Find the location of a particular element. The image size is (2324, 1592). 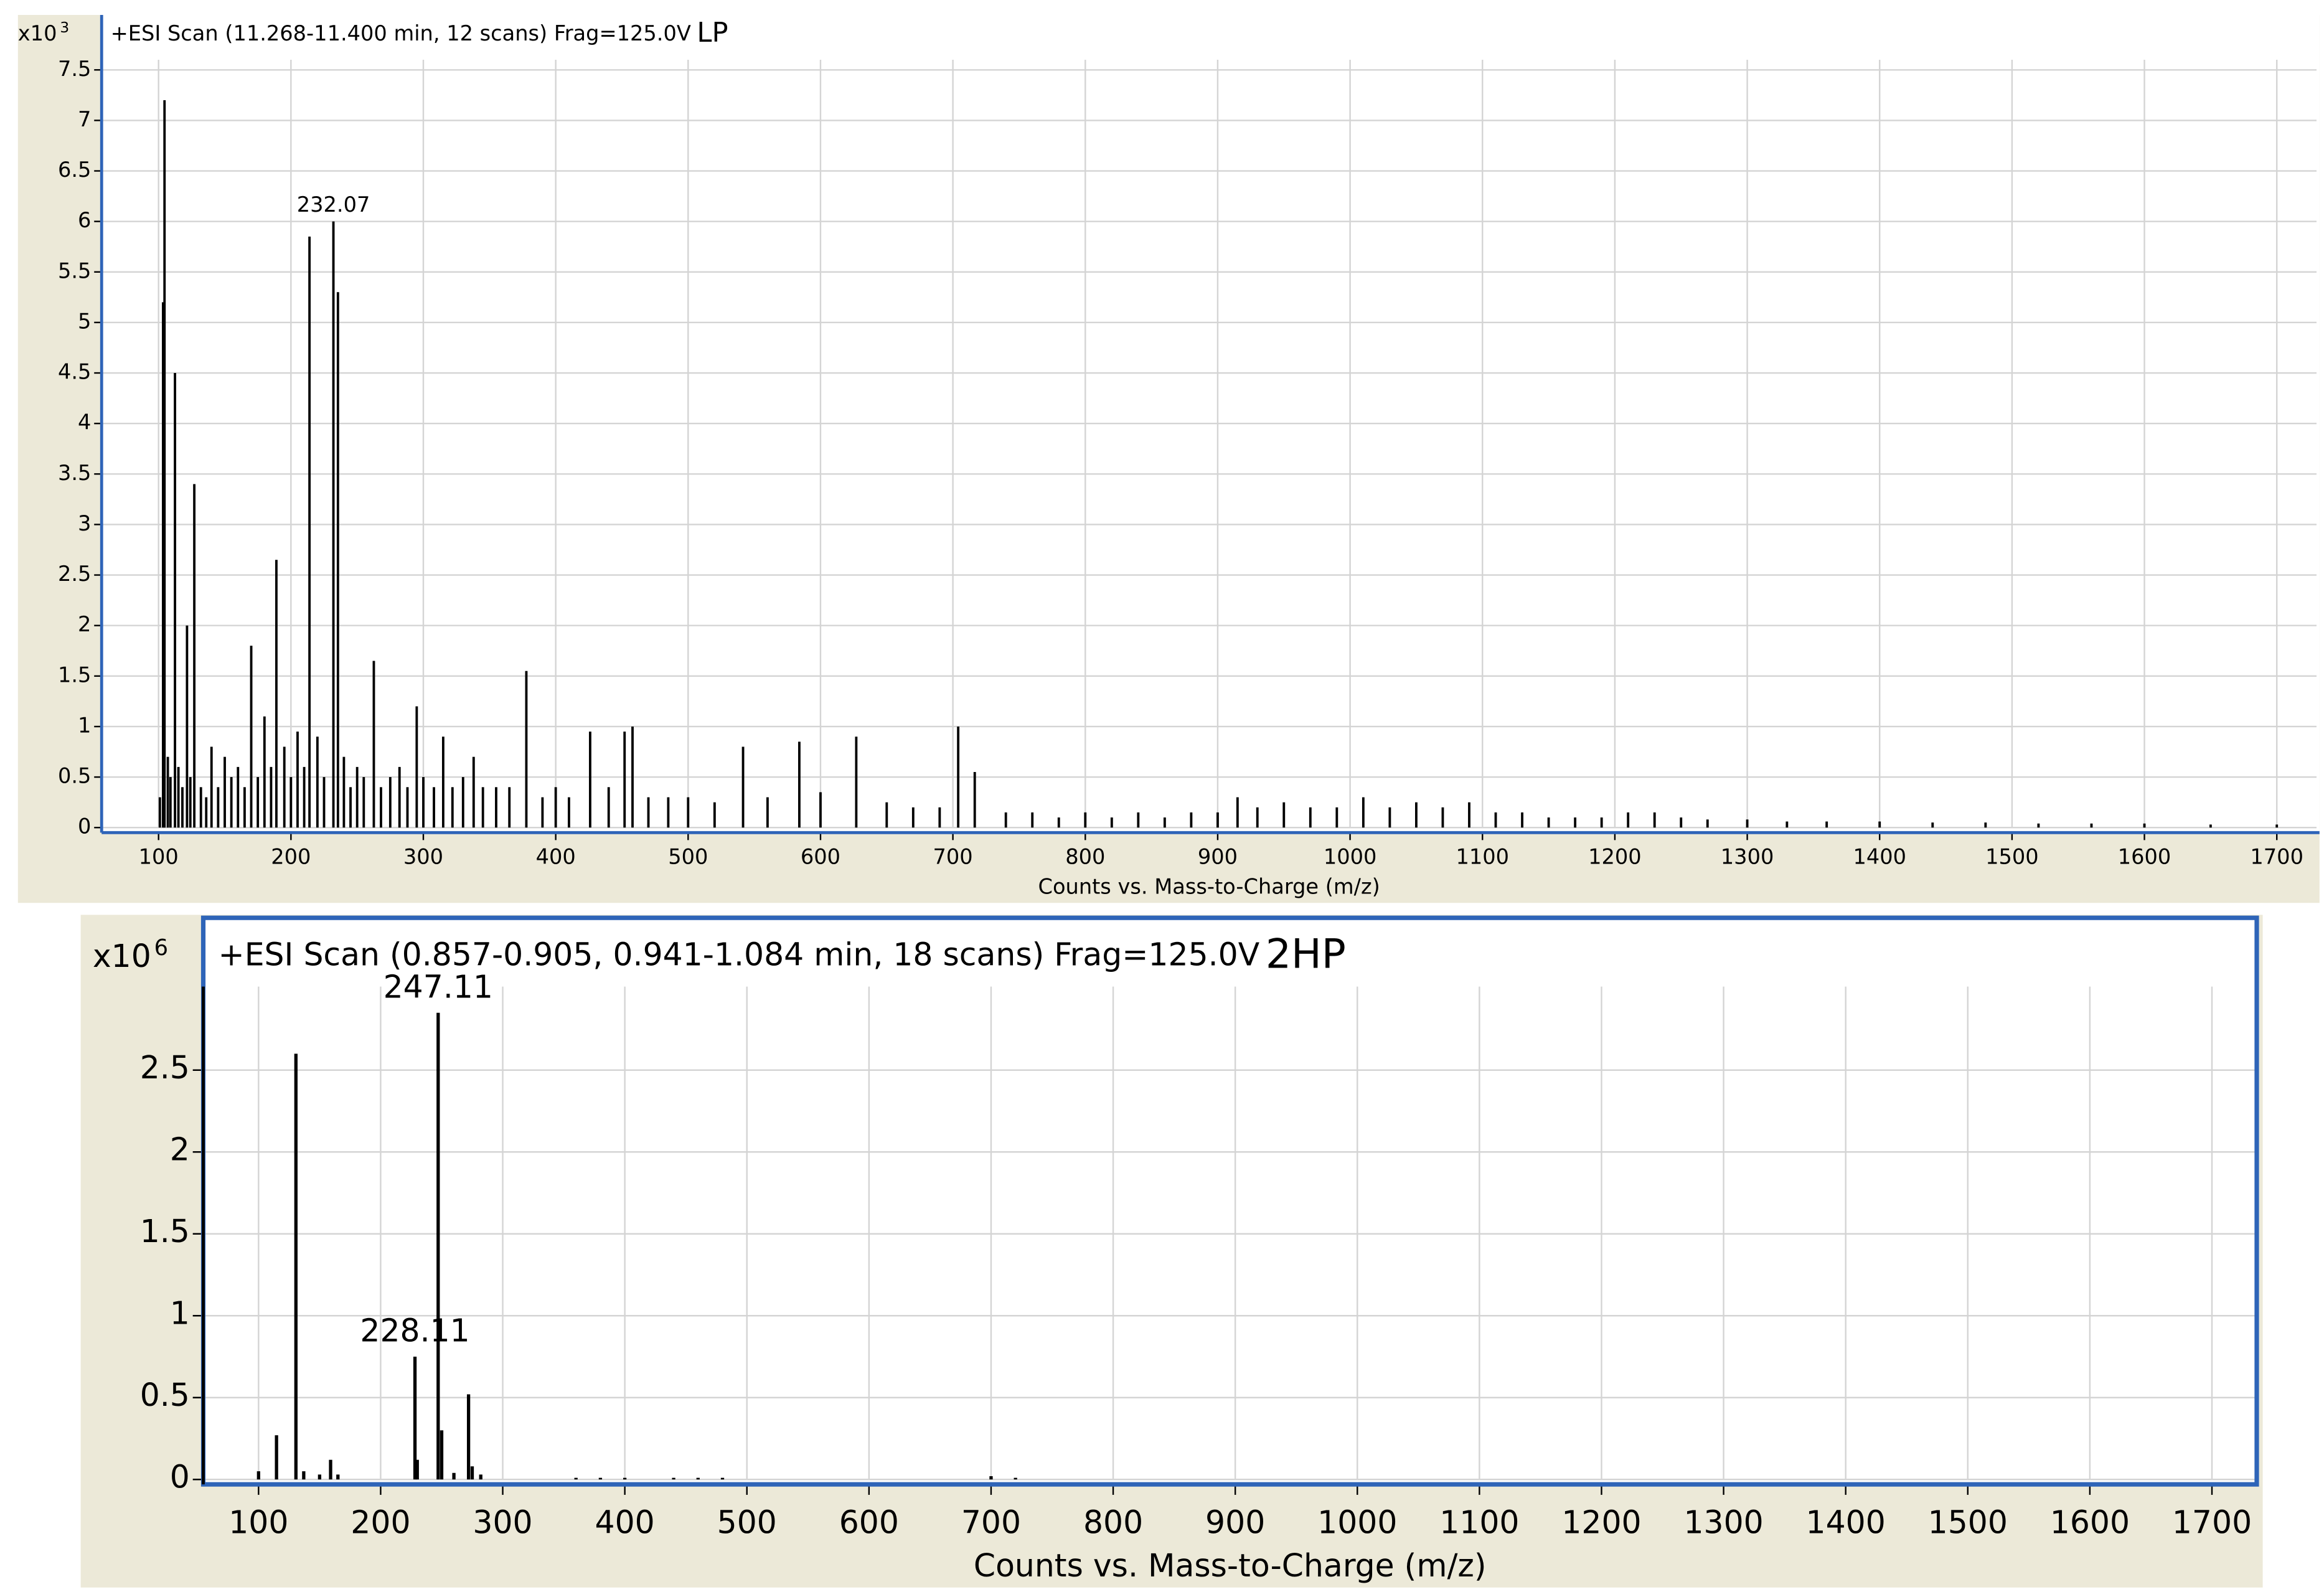

x-axis-title: Counts vs. Mass-to-Charge (m/z) is located at coordinates (1209, 887).